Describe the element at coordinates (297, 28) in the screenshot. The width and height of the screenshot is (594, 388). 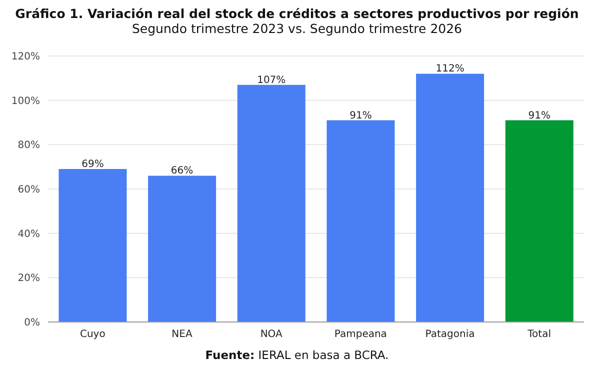
I see `chart-subtitle: Segundo trimestre 2023 vs. Segundo trimestre 2026` at that location.